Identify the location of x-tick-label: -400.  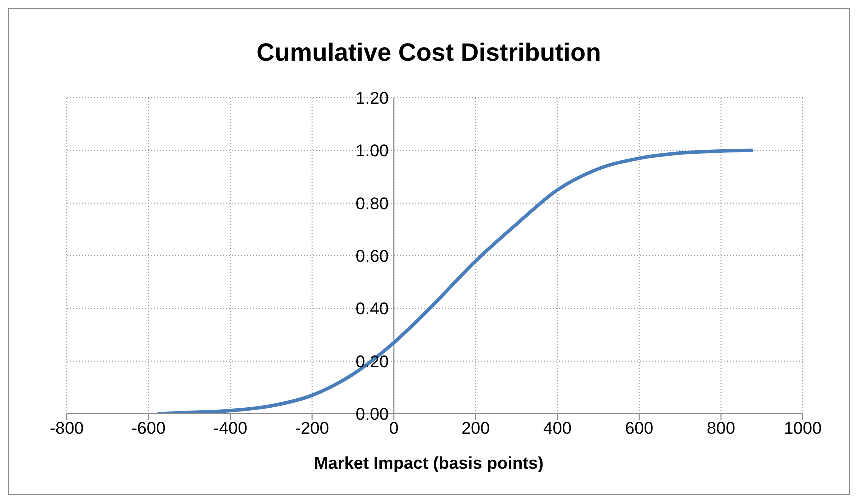
(231, 428).